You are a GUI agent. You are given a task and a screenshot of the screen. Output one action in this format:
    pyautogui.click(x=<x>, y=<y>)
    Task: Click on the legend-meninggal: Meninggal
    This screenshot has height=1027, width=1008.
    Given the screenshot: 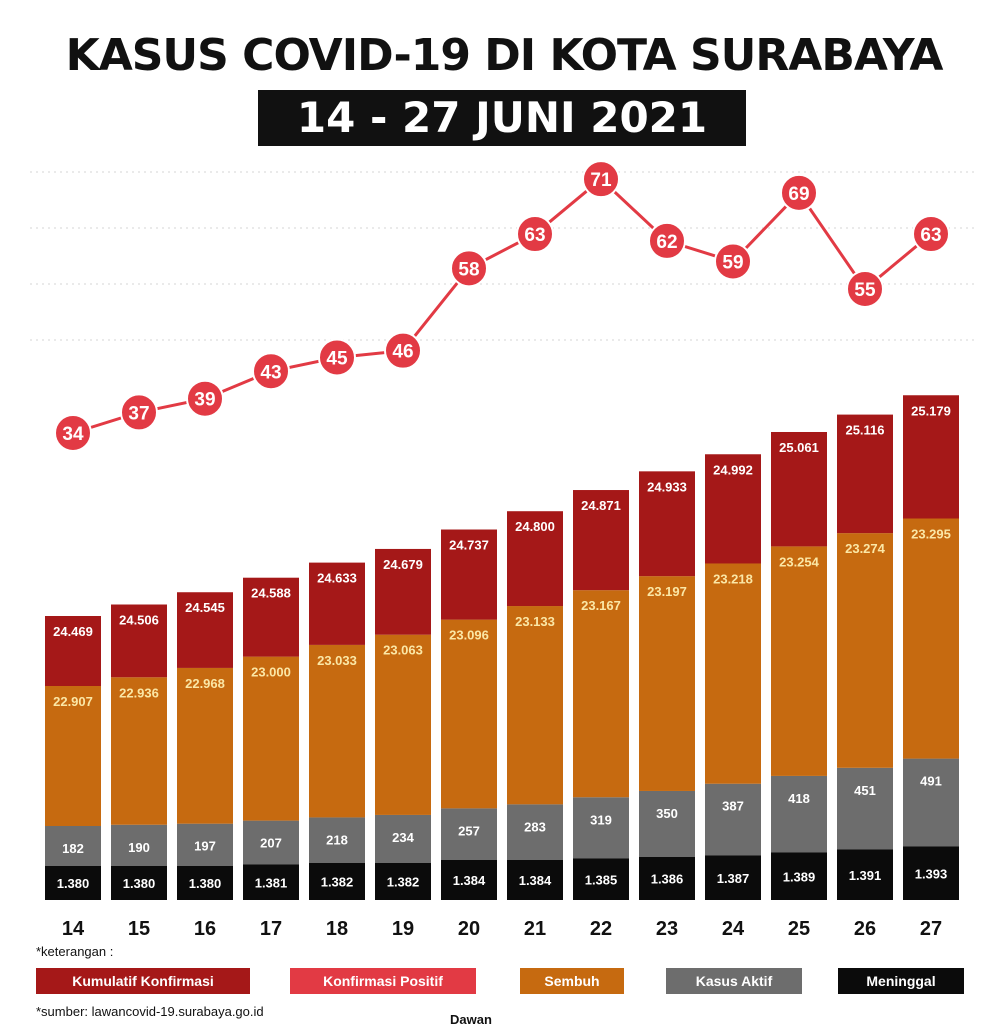 What is the action you would take?
    pyautogui.click(x=901, y=981)
    